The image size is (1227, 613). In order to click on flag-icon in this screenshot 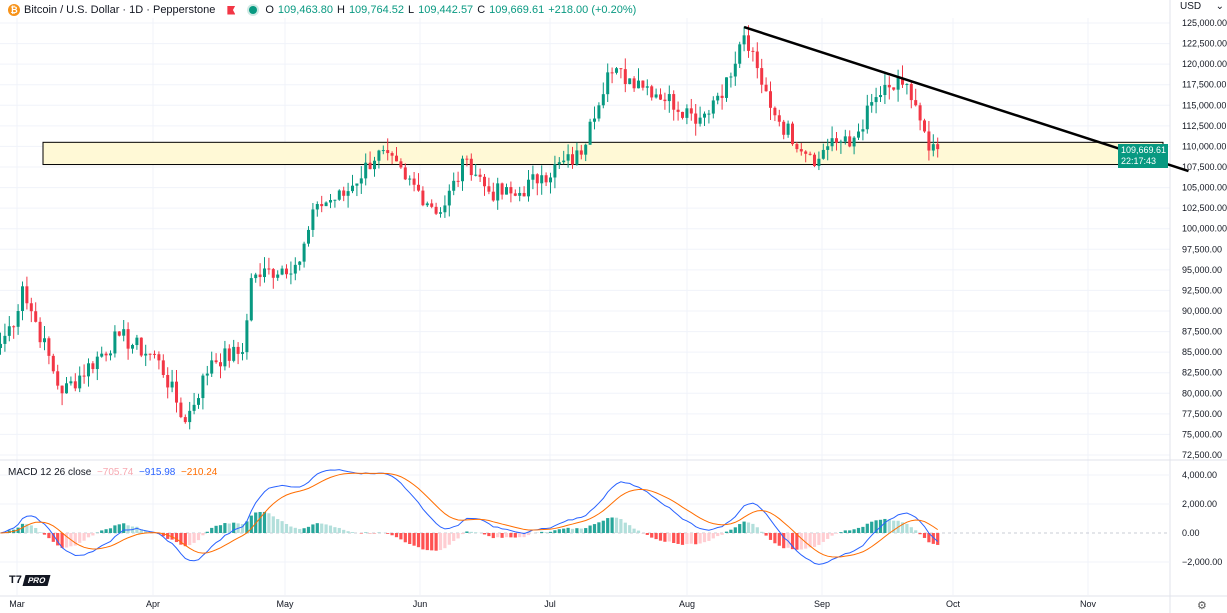, I will do `click(231, 10)`.